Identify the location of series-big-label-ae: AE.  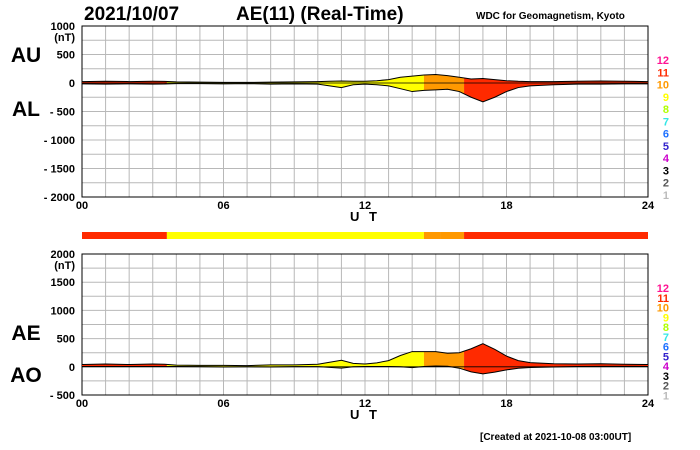
(25, 333).